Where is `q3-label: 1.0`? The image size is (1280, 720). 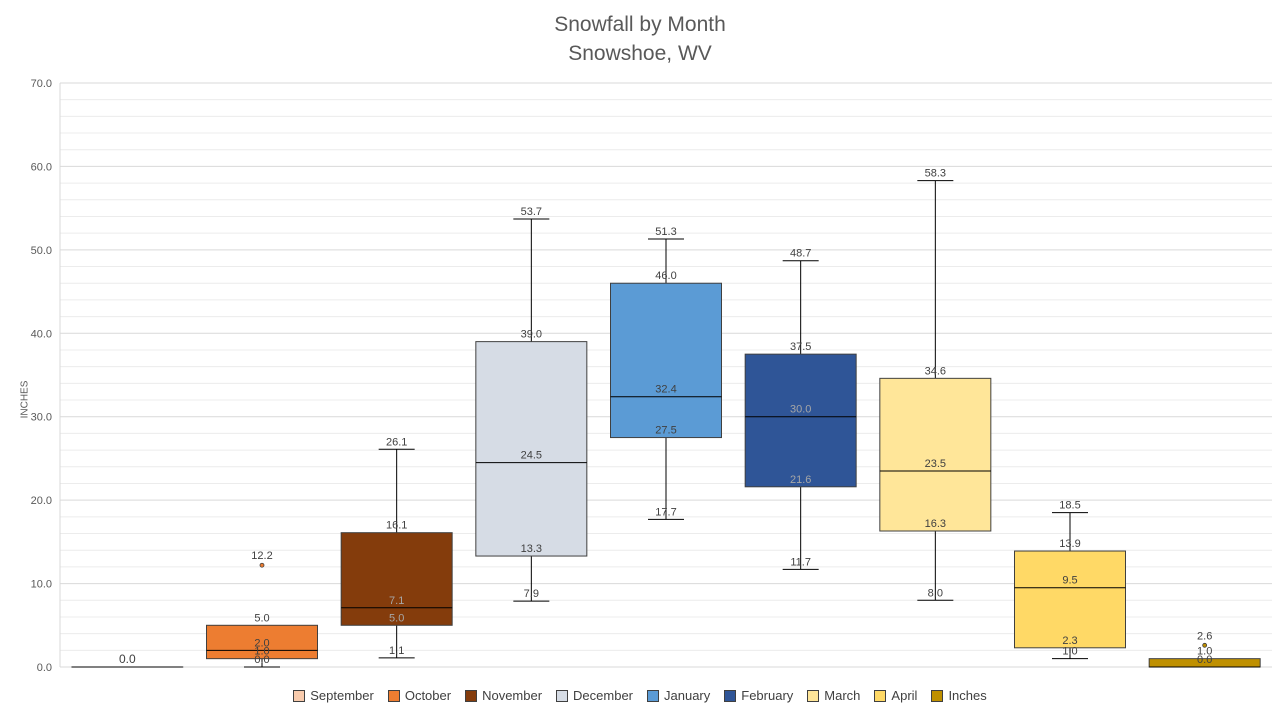 q3-label: 1.0 is located at coordinates (1204, 652).